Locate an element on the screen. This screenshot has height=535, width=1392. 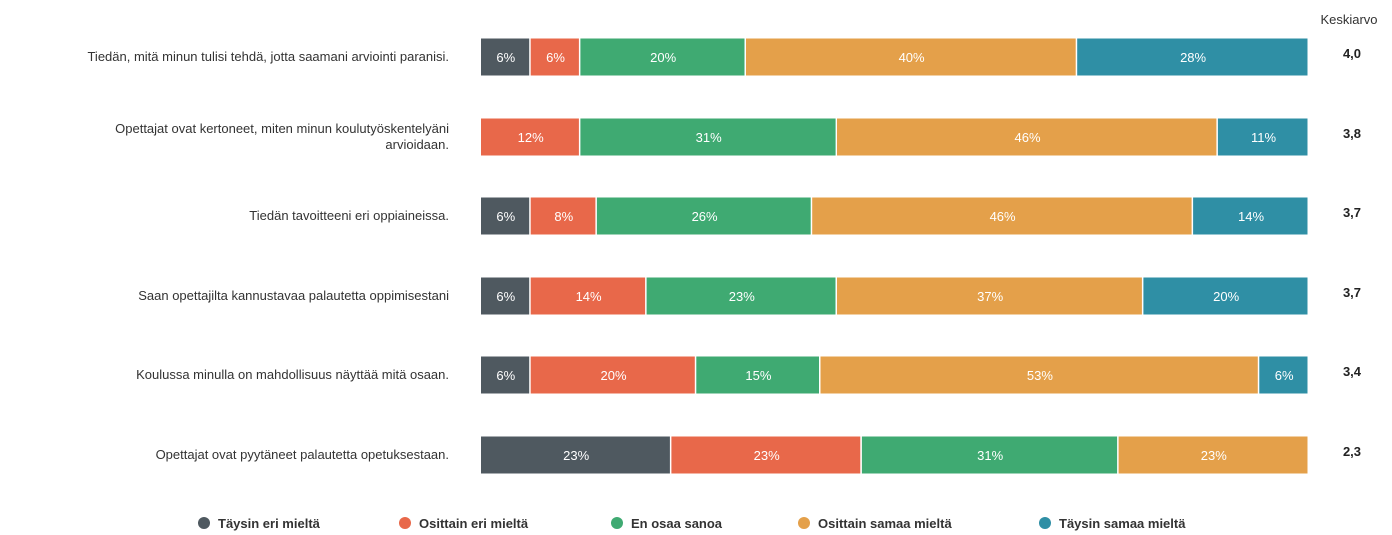
segment-value-label: 53% is located at coordinates (1040, 375).